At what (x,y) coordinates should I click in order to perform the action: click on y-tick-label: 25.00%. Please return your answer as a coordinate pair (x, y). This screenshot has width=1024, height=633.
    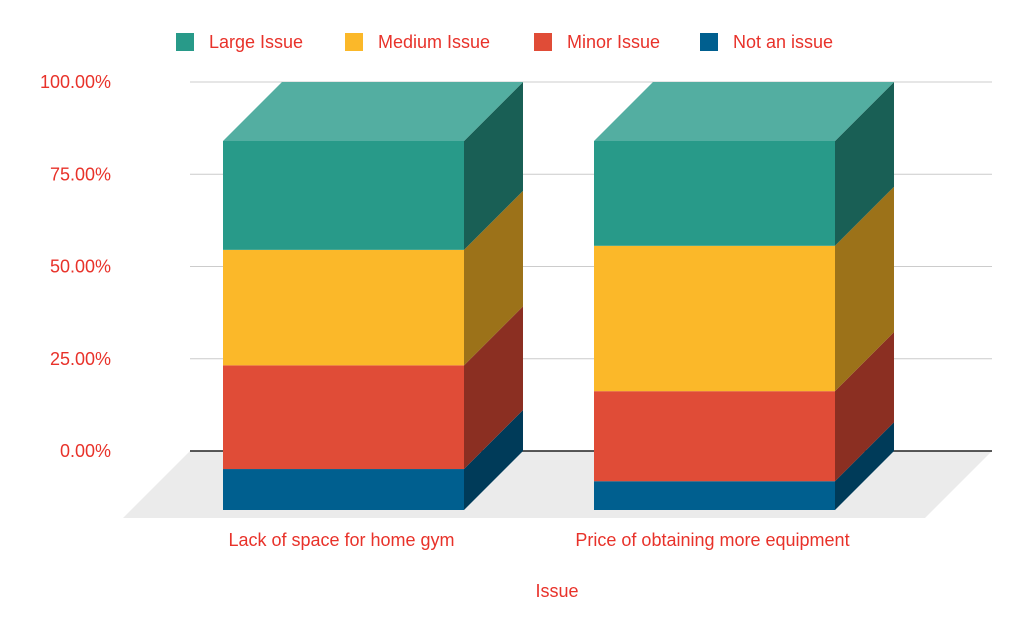
    Looking at the image, I should click on (80, 359).